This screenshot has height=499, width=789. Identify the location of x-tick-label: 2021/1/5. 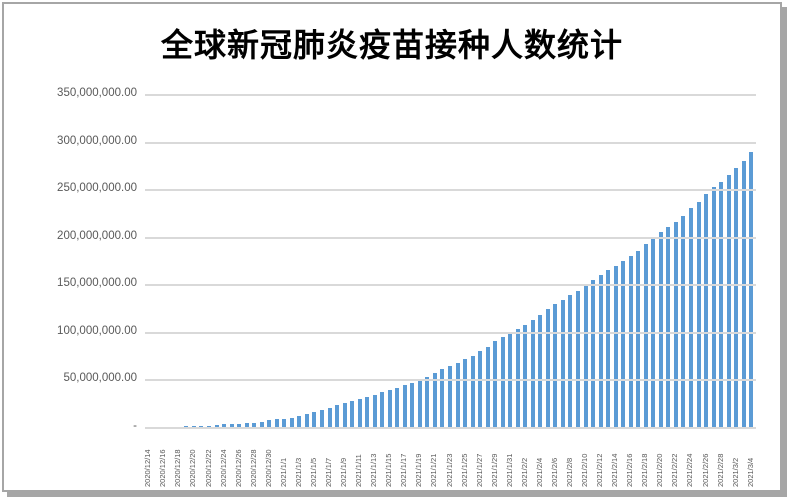
(313, 472).